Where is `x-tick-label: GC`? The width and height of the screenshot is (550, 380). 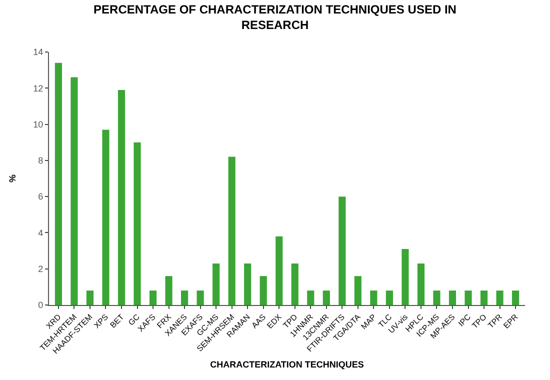
x-tick-label: GC is located at coordinates (134, 320).